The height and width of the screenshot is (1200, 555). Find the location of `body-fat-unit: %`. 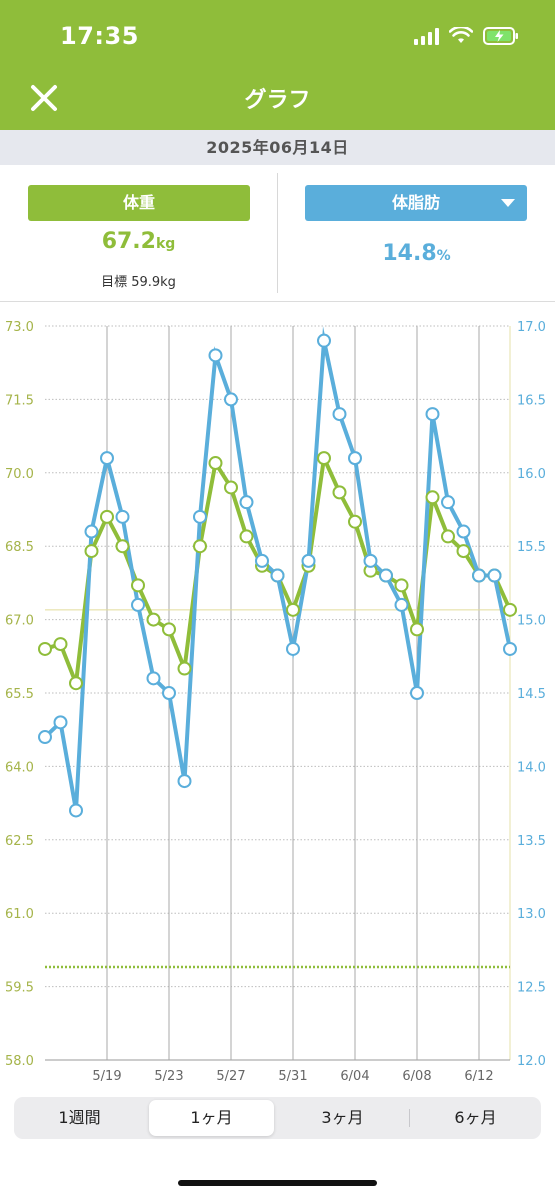

body-fat-unit: % is located at coordinates (443, 256).